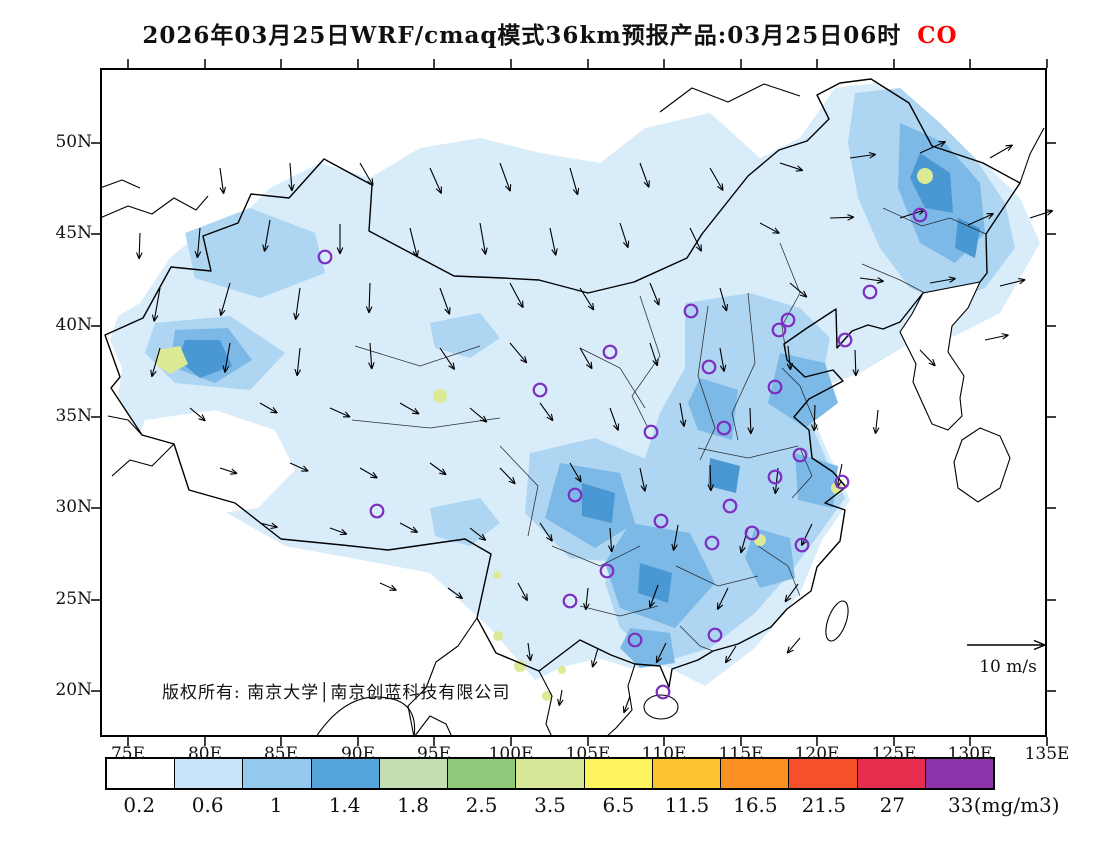 Image resolution: width=1100 pixels, height=850 pixels. Describe the element at coordinates (970, 754) in the screenshot. I see `lon-label: 130E` at that location.